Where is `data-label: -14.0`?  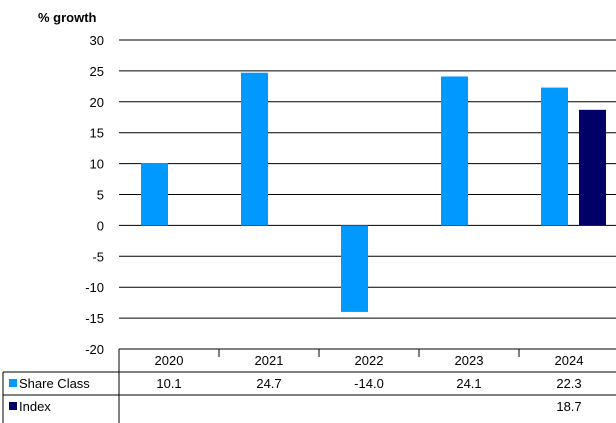
data-label: -14.0 is located at coordinates (369, 383).